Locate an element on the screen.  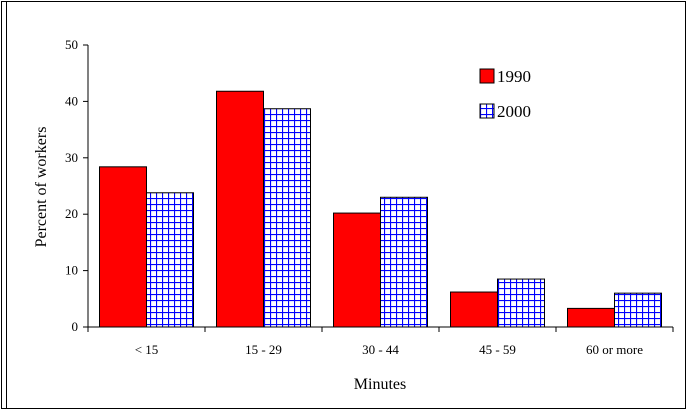
x-axis-title: Minutes is located at coordinates (380, 384).